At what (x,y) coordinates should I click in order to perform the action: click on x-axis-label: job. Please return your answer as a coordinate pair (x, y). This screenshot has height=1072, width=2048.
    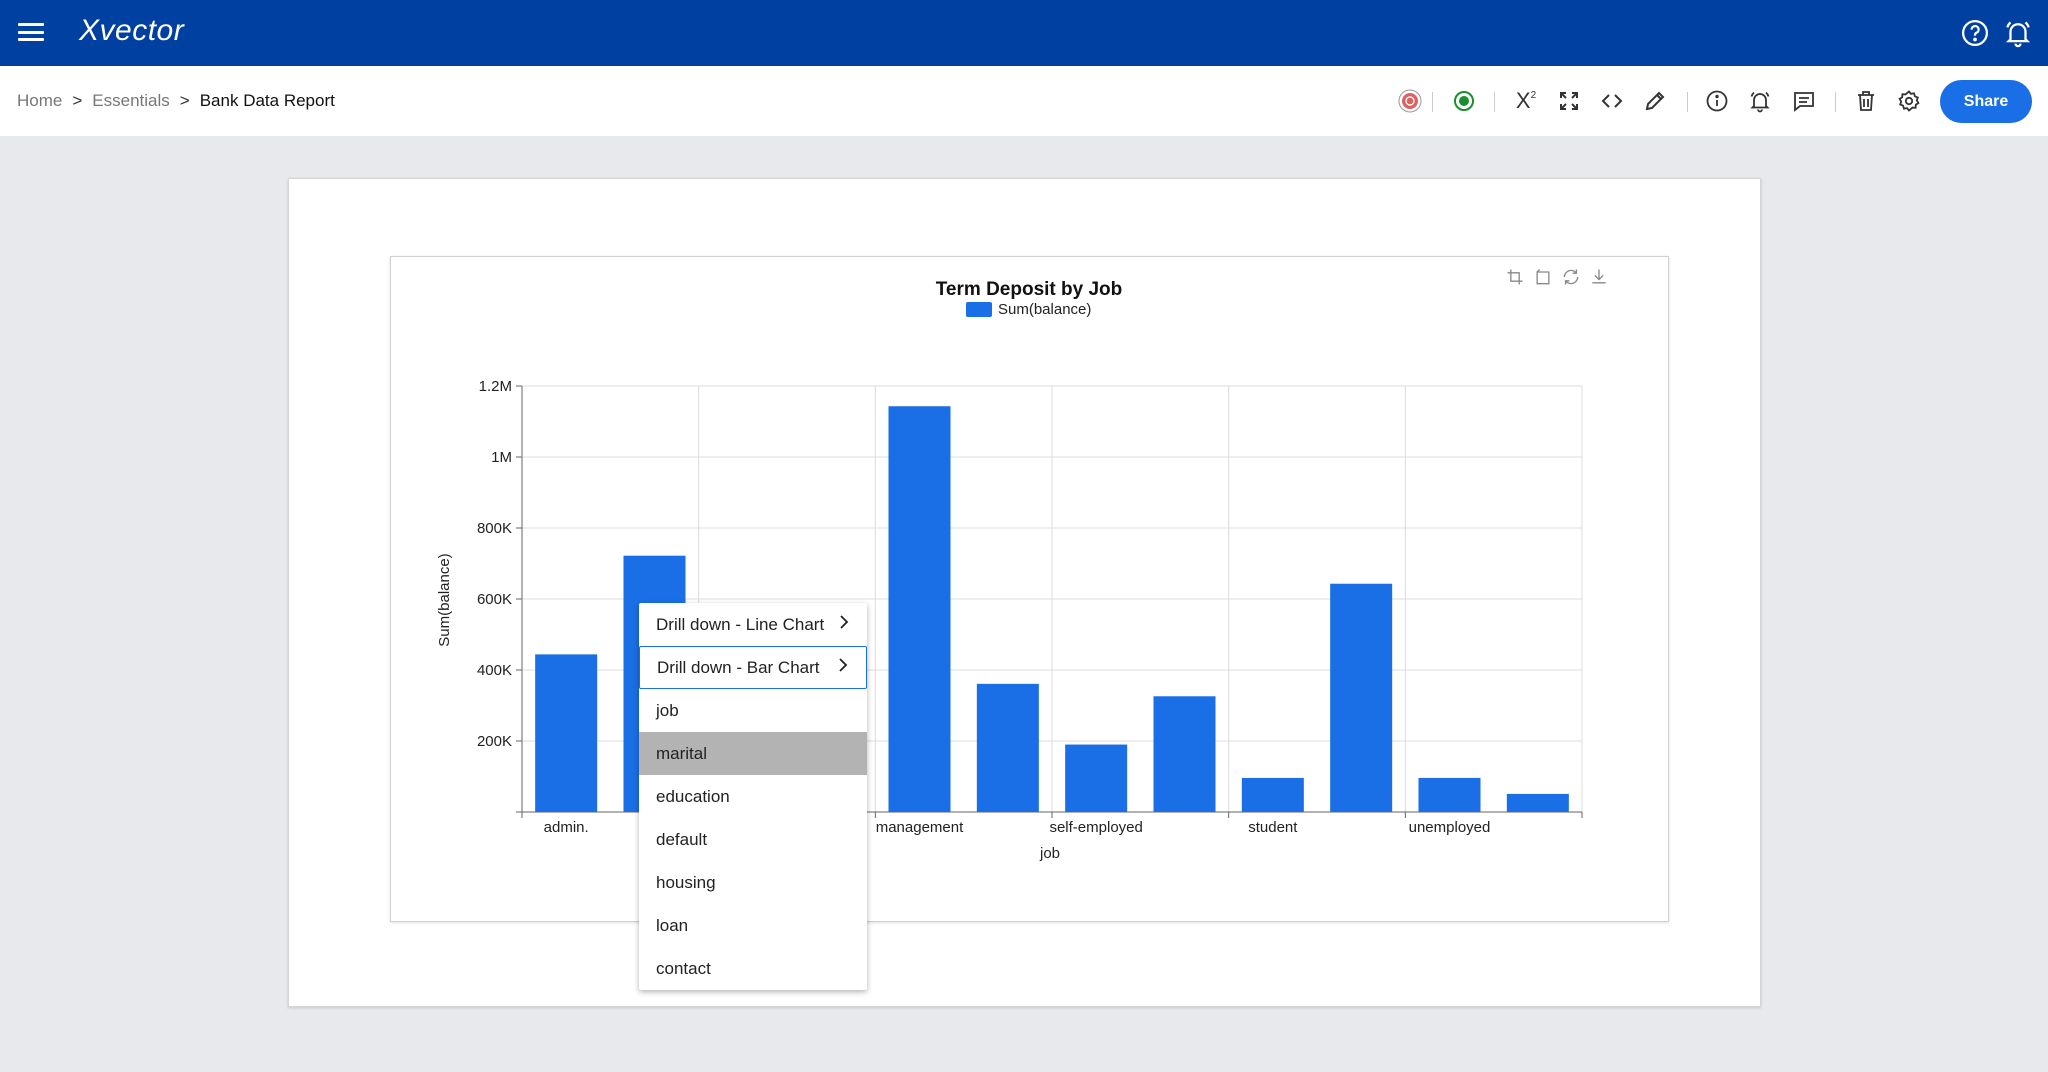
    Looking at the image, I should click on (1049, 853).